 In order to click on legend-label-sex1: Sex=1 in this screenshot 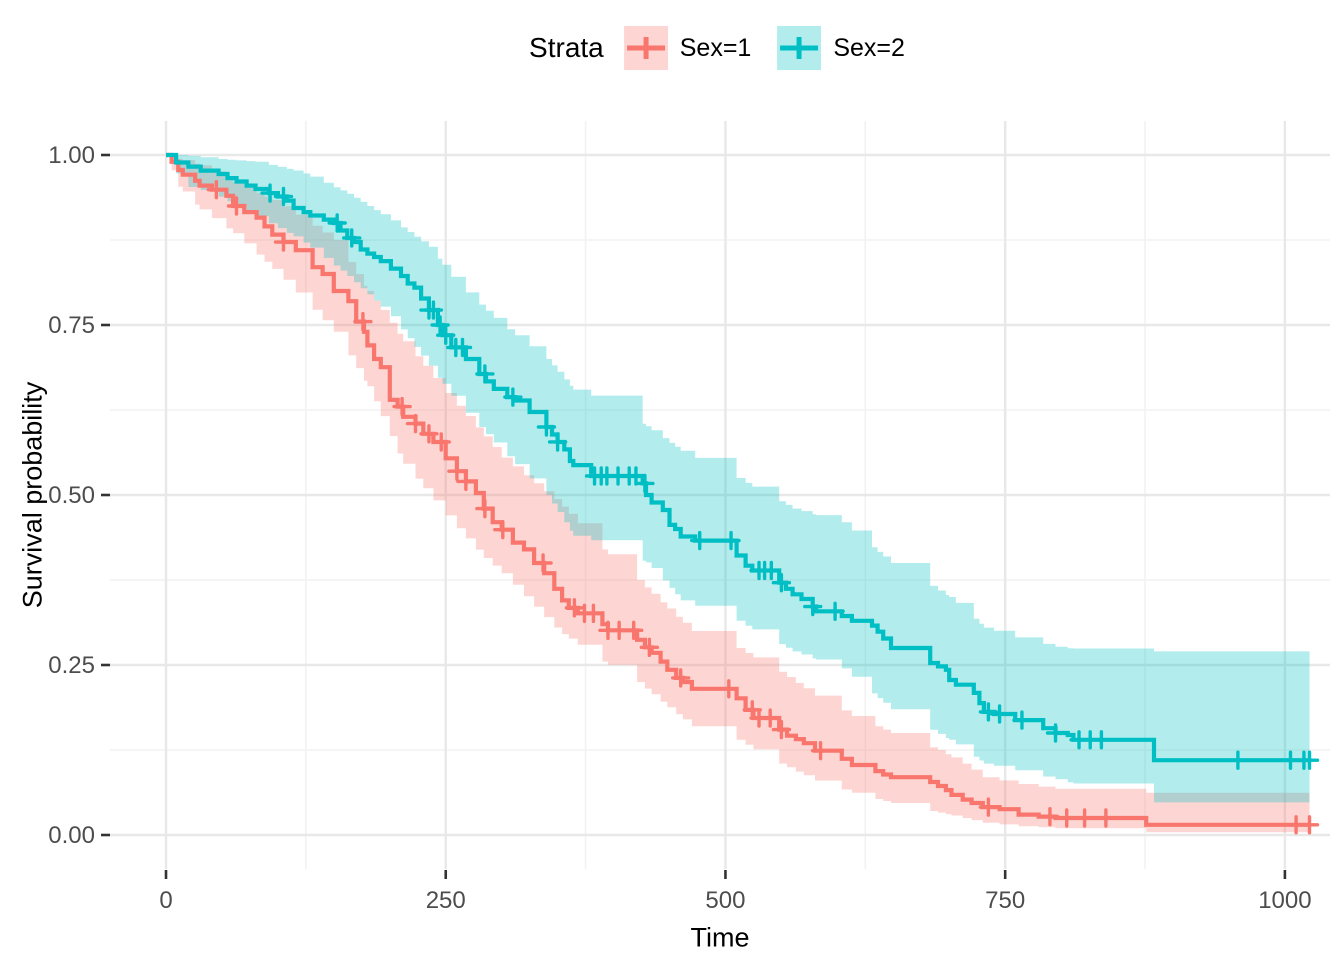, I will do `click(715, 47)`.